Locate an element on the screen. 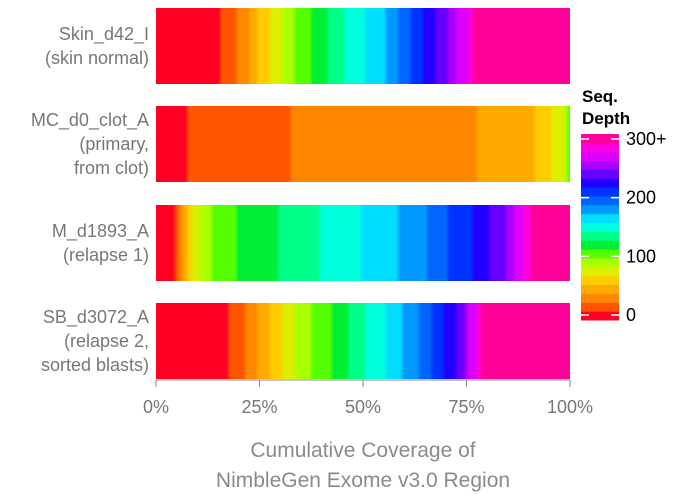  x-tick-label: 75% is located at coordinates (466, 407).